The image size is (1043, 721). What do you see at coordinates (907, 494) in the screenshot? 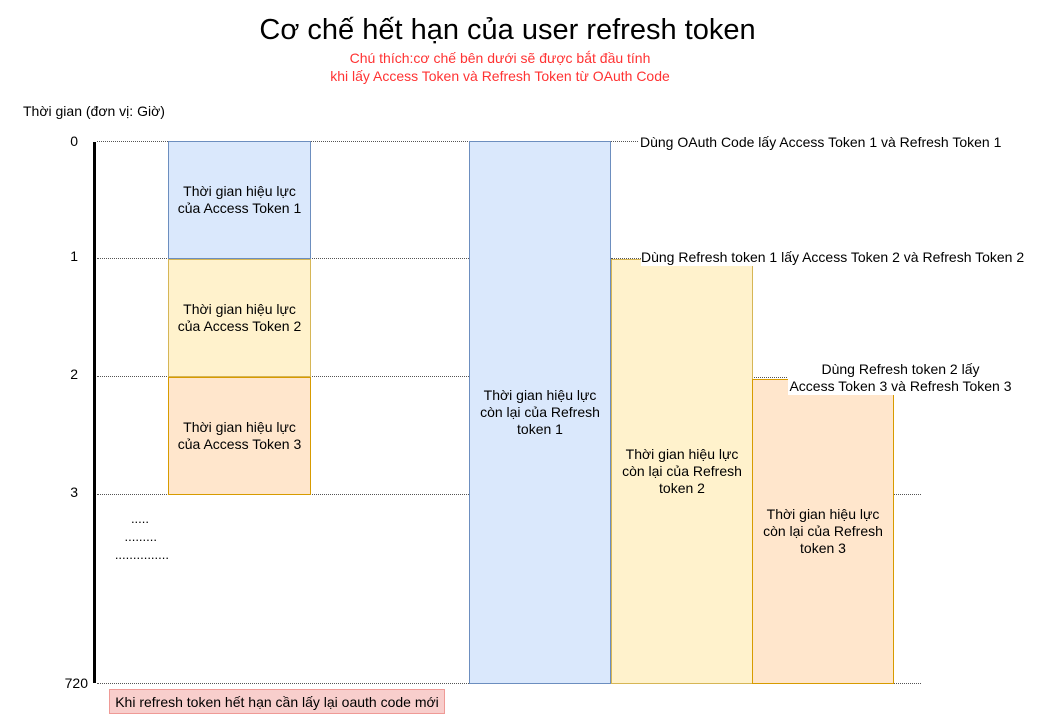
I see `gridline-3-ext` at bounding box center [907, 494].